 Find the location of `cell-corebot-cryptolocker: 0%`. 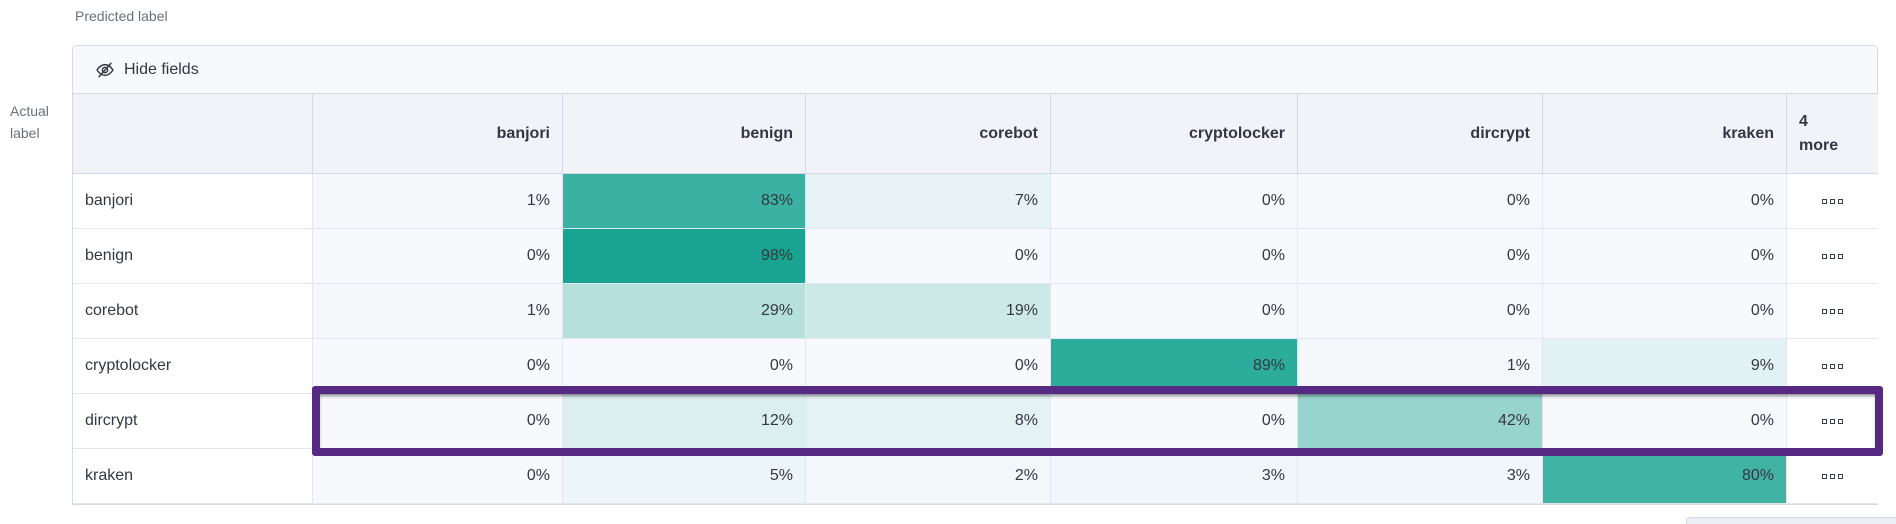

cell-corebot-cryptolocker: 0% is located at coordinates (1174, 311).